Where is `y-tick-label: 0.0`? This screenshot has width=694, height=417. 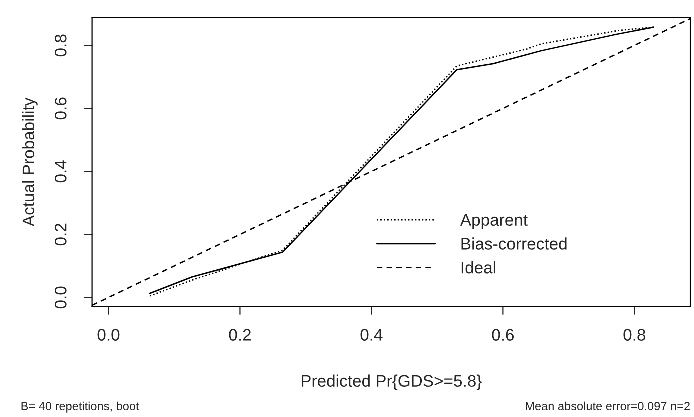
y-tick-label: 0.0 is located at coordinates (60, 297).